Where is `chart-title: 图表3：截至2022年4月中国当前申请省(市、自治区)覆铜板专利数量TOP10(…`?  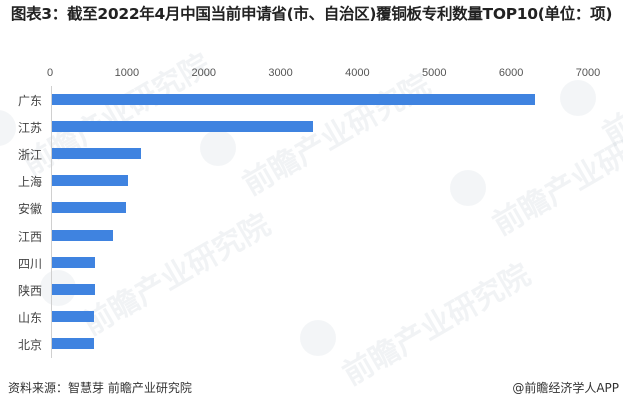 chart-title: 图表3：截至2022年4月中国当前申请省(市、自治区)覆铜板专利数量TOP10(… is located at coordinates (311, 14).